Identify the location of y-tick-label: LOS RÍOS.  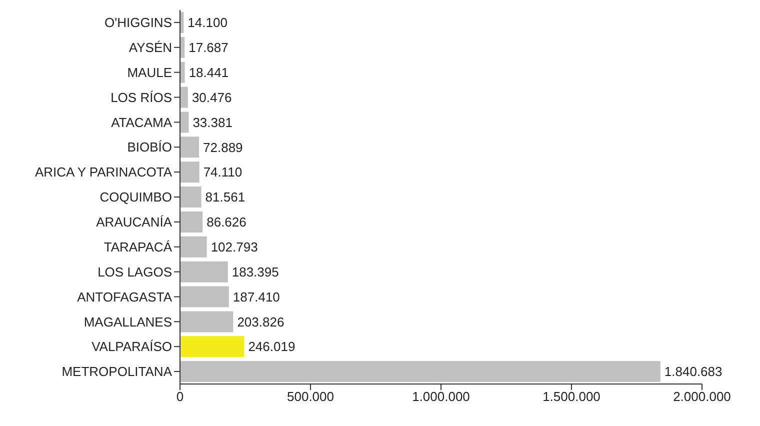
(141, 97).